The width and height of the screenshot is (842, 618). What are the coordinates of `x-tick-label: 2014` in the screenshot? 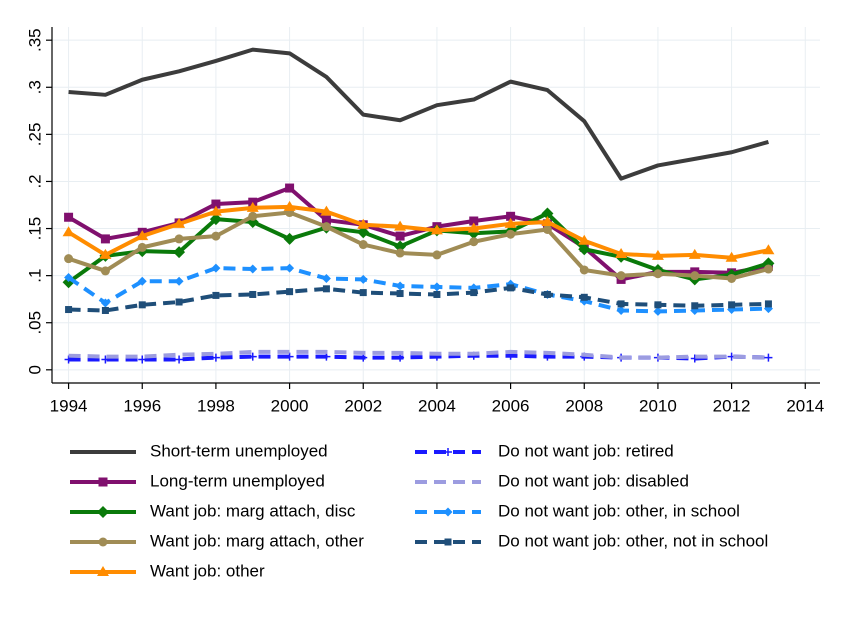 It's located at (805, 405).